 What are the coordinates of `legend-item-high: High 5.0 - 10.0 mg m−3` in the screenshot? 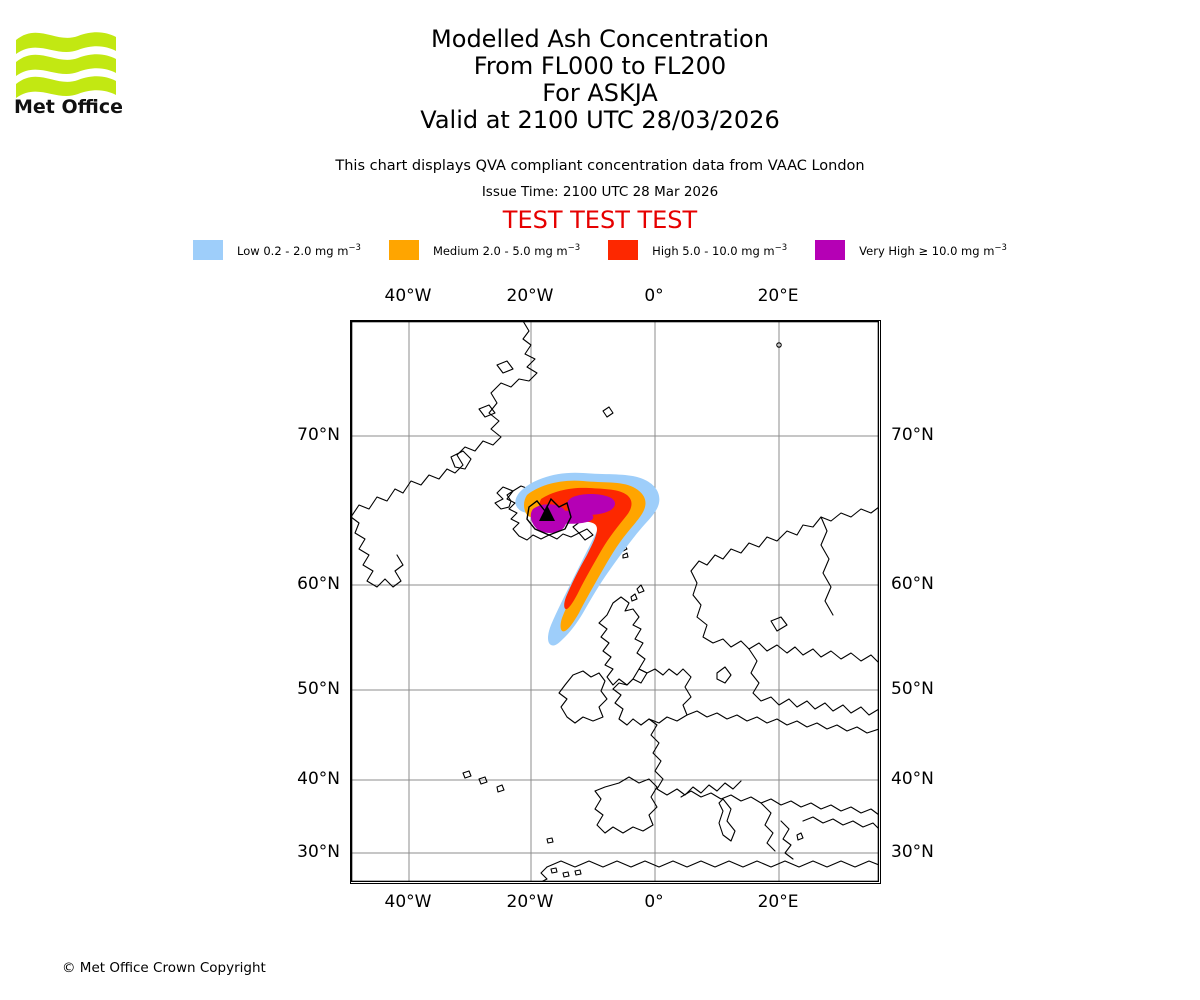 It's located at (697, 250).